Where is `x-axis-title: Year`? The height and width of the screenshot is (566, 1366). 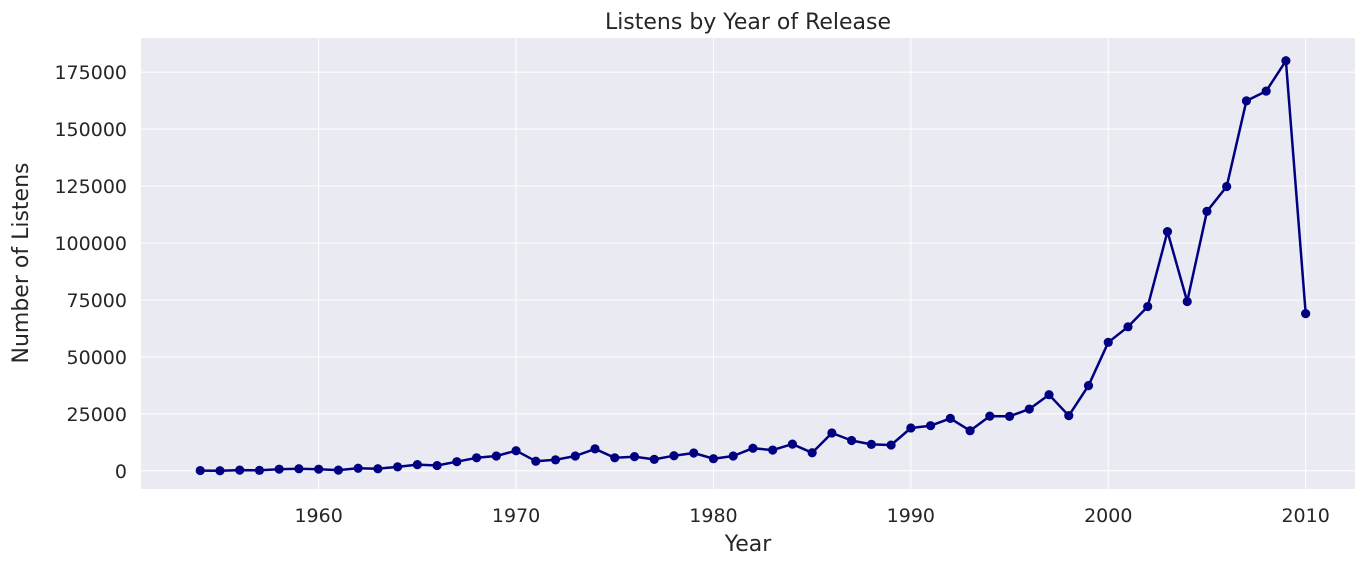
x-axis-title: Year is located at coordinates (748, 544).